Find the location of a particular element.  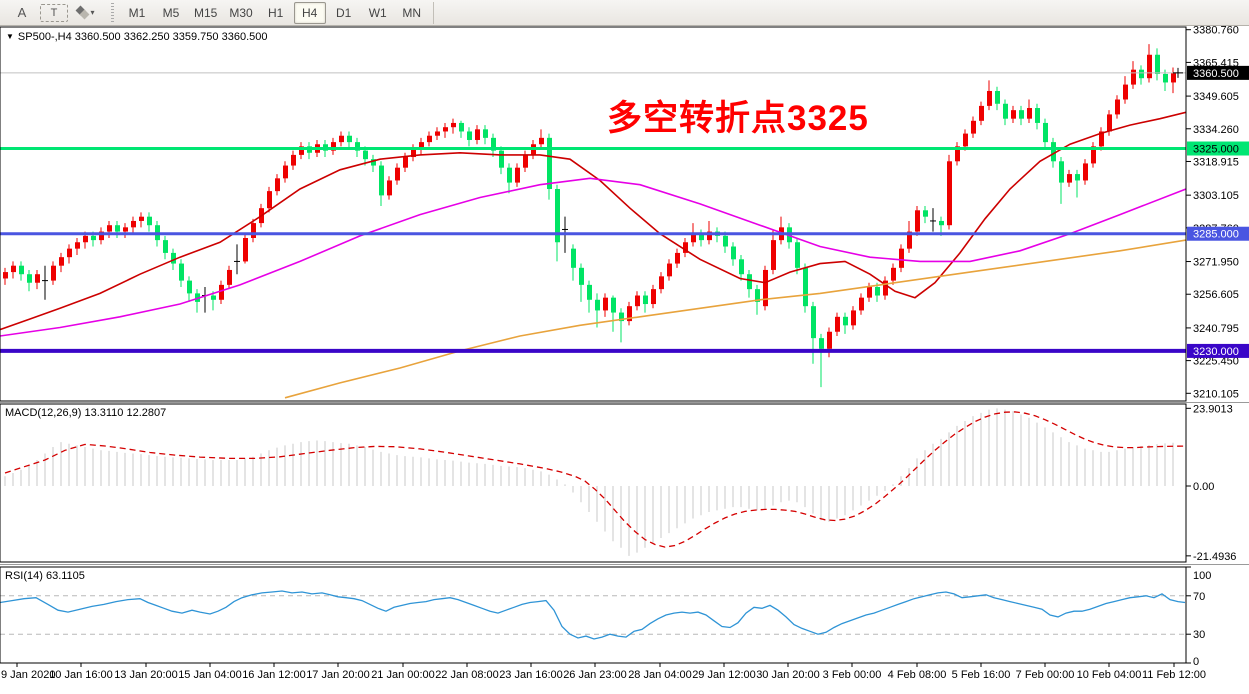

time-tick-label: 26 Jan 23:00 is located at coordinates (595, 675).